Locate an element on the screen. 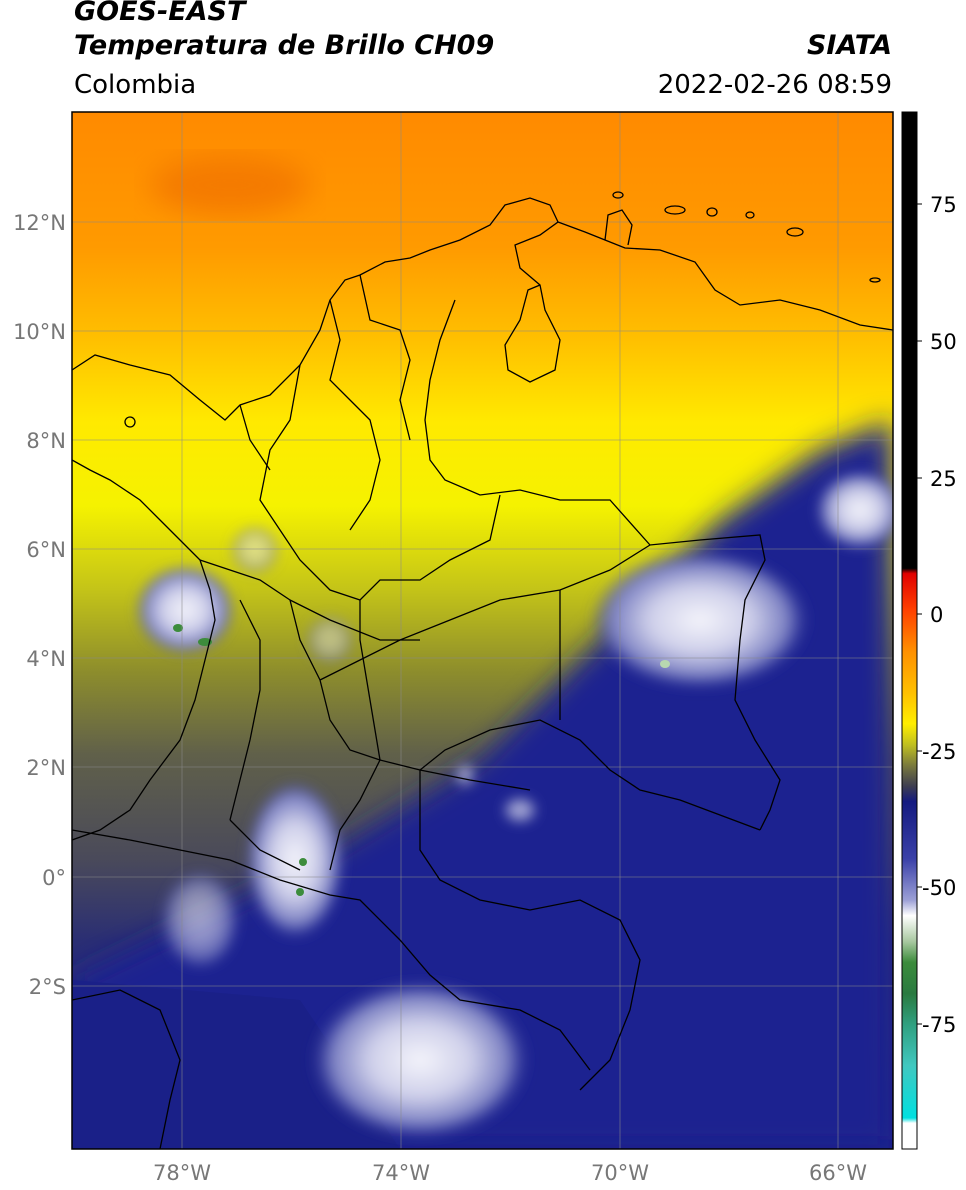  lon-axis: 78°W 74°W 70°W 66°W is located at coordinates (510, 1173).